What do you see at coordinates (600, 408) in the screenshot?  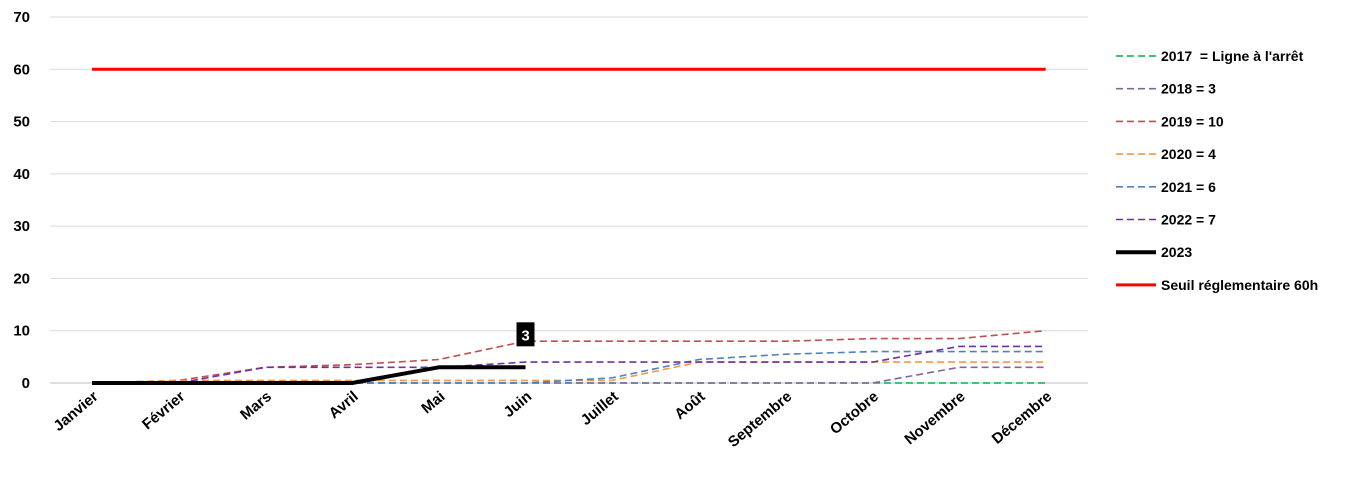 I see `x-tick-label-juillet: Juillet` at bounding box center [600, 408].